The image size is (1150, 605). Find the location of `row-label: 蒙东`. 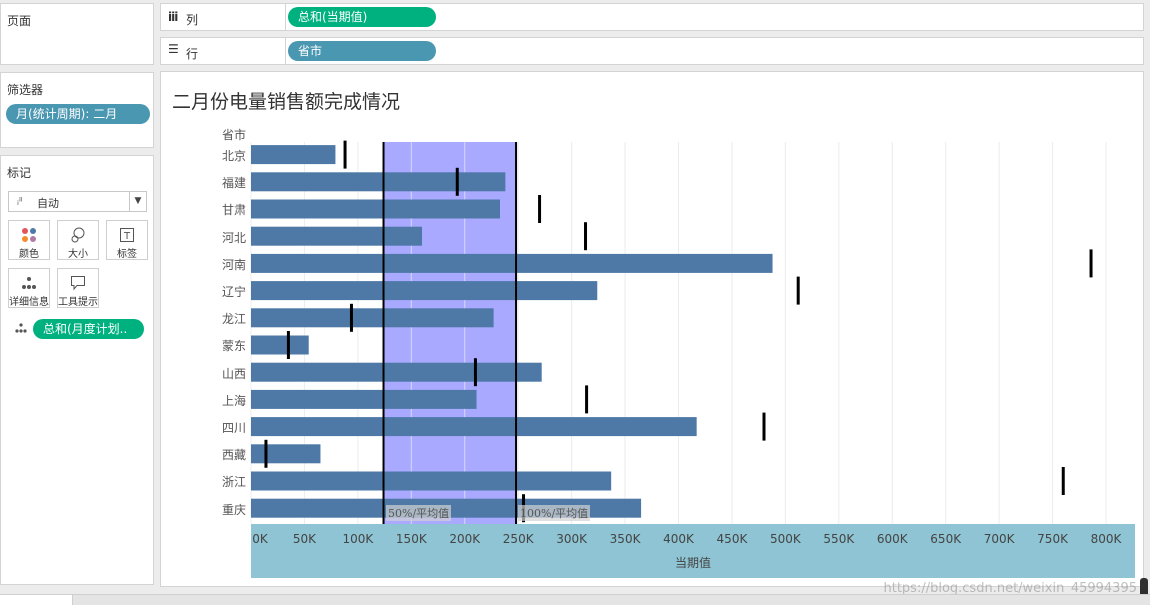

row-label: 蒙东 is located at coordinates (234, 346).